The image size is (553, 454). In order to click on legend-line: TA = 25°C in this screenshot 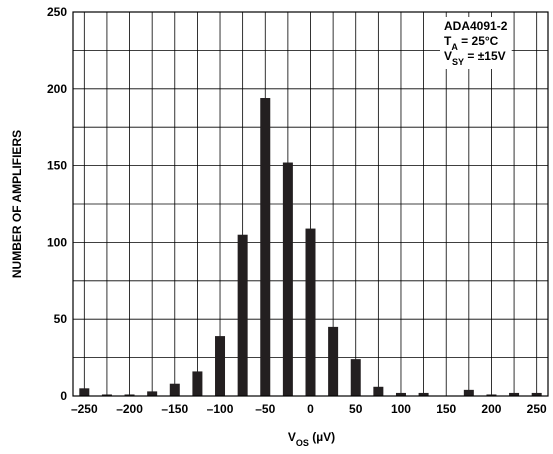, I will do `click(471, 43)`.